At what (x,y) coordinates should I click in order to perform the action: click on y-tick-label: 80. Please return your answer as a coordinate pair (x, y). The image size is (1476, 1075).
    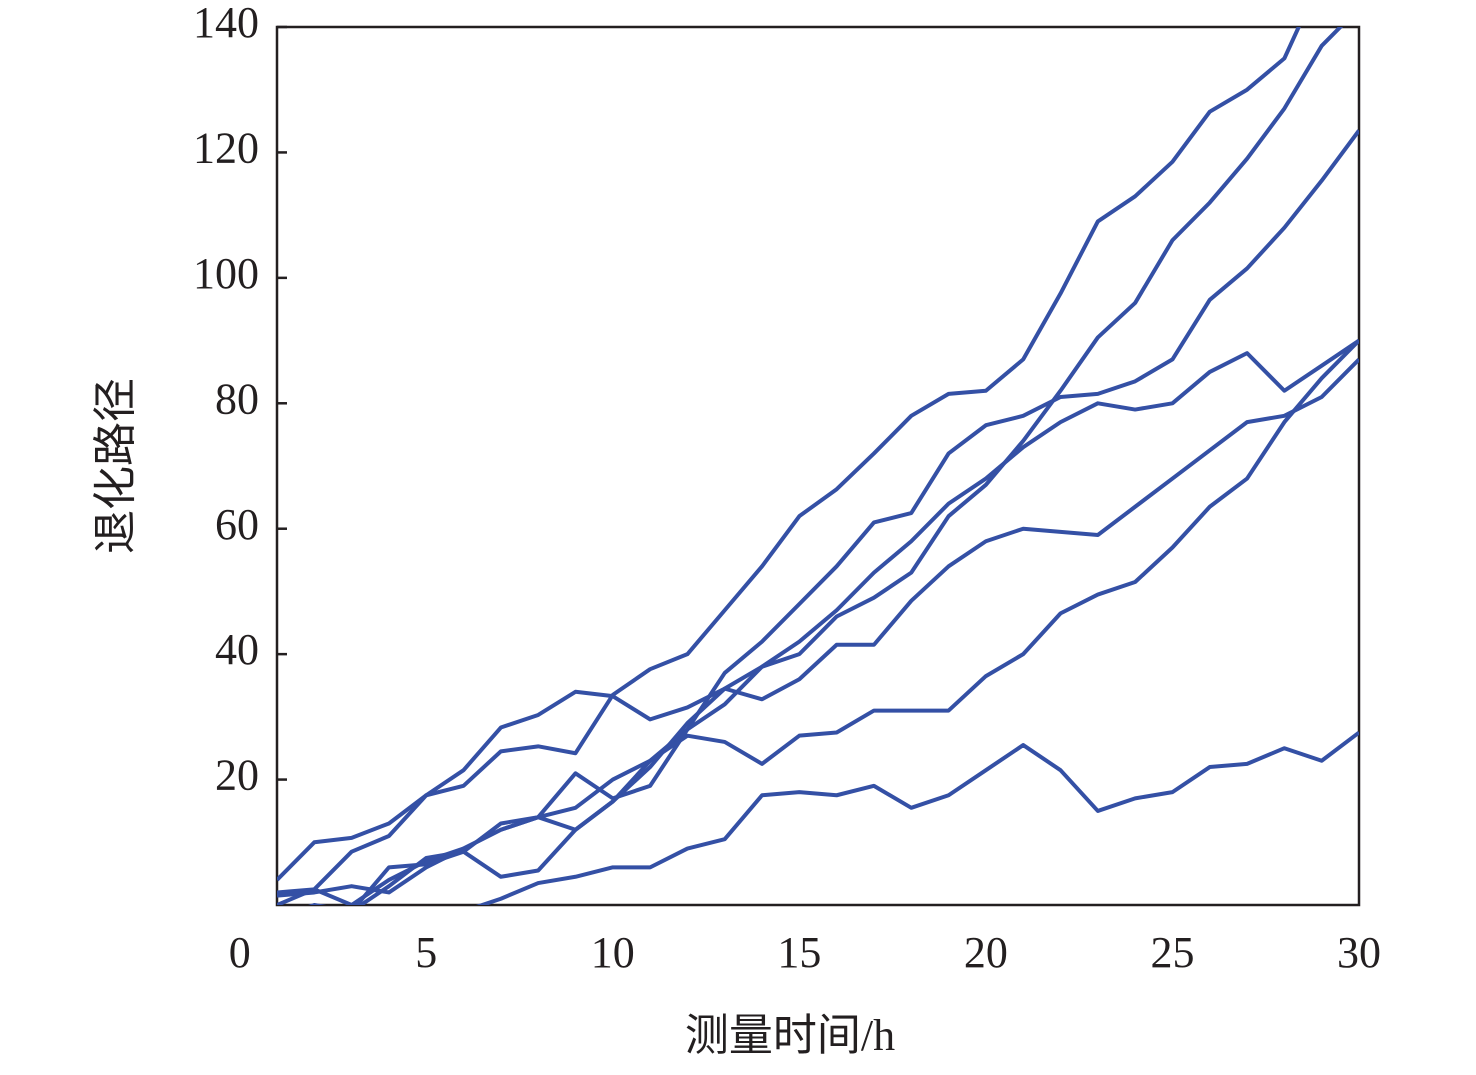
    Looking at the image, I should click on (237, 398).